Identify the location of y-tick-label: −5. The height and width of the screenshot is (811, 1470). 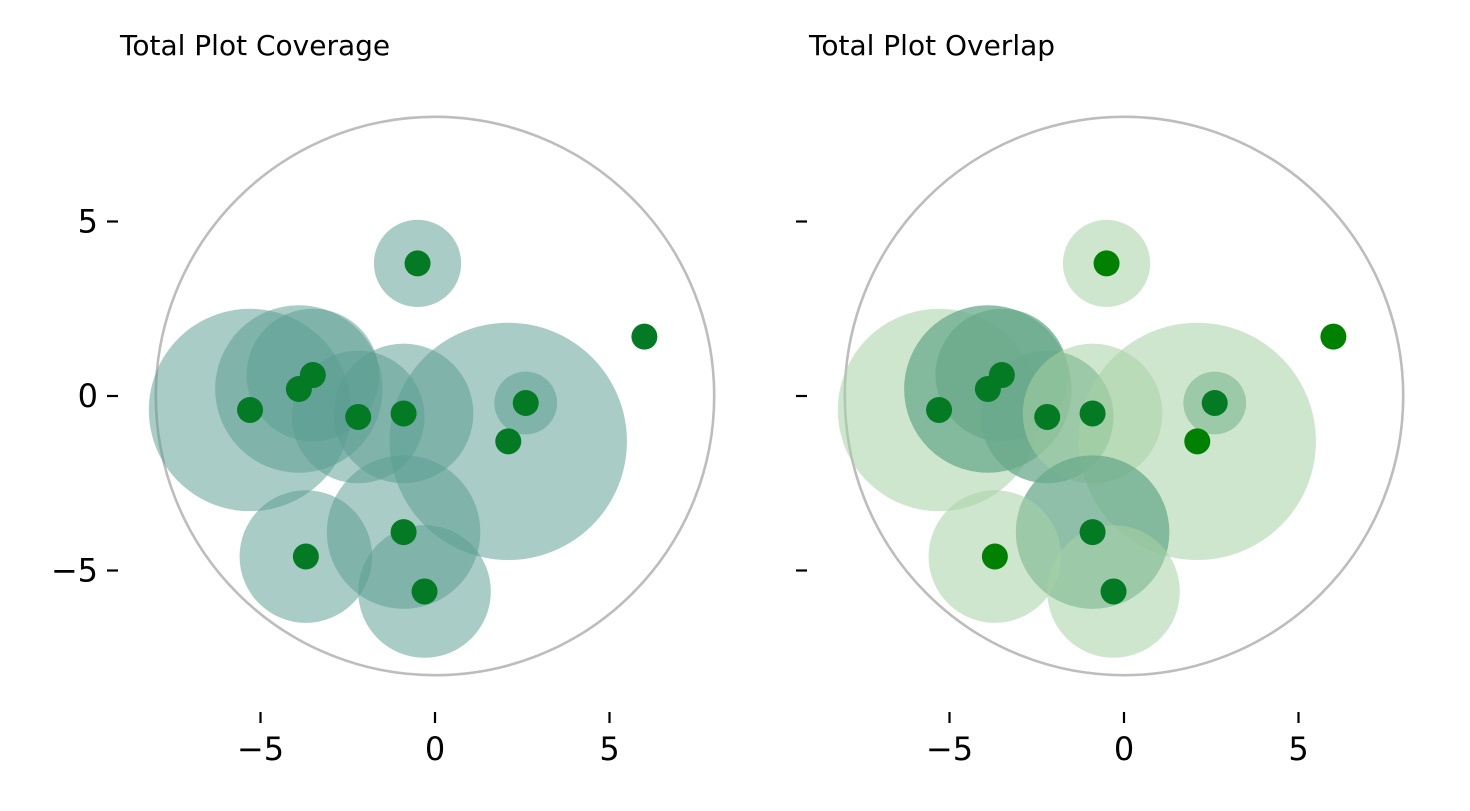
(74, 571).